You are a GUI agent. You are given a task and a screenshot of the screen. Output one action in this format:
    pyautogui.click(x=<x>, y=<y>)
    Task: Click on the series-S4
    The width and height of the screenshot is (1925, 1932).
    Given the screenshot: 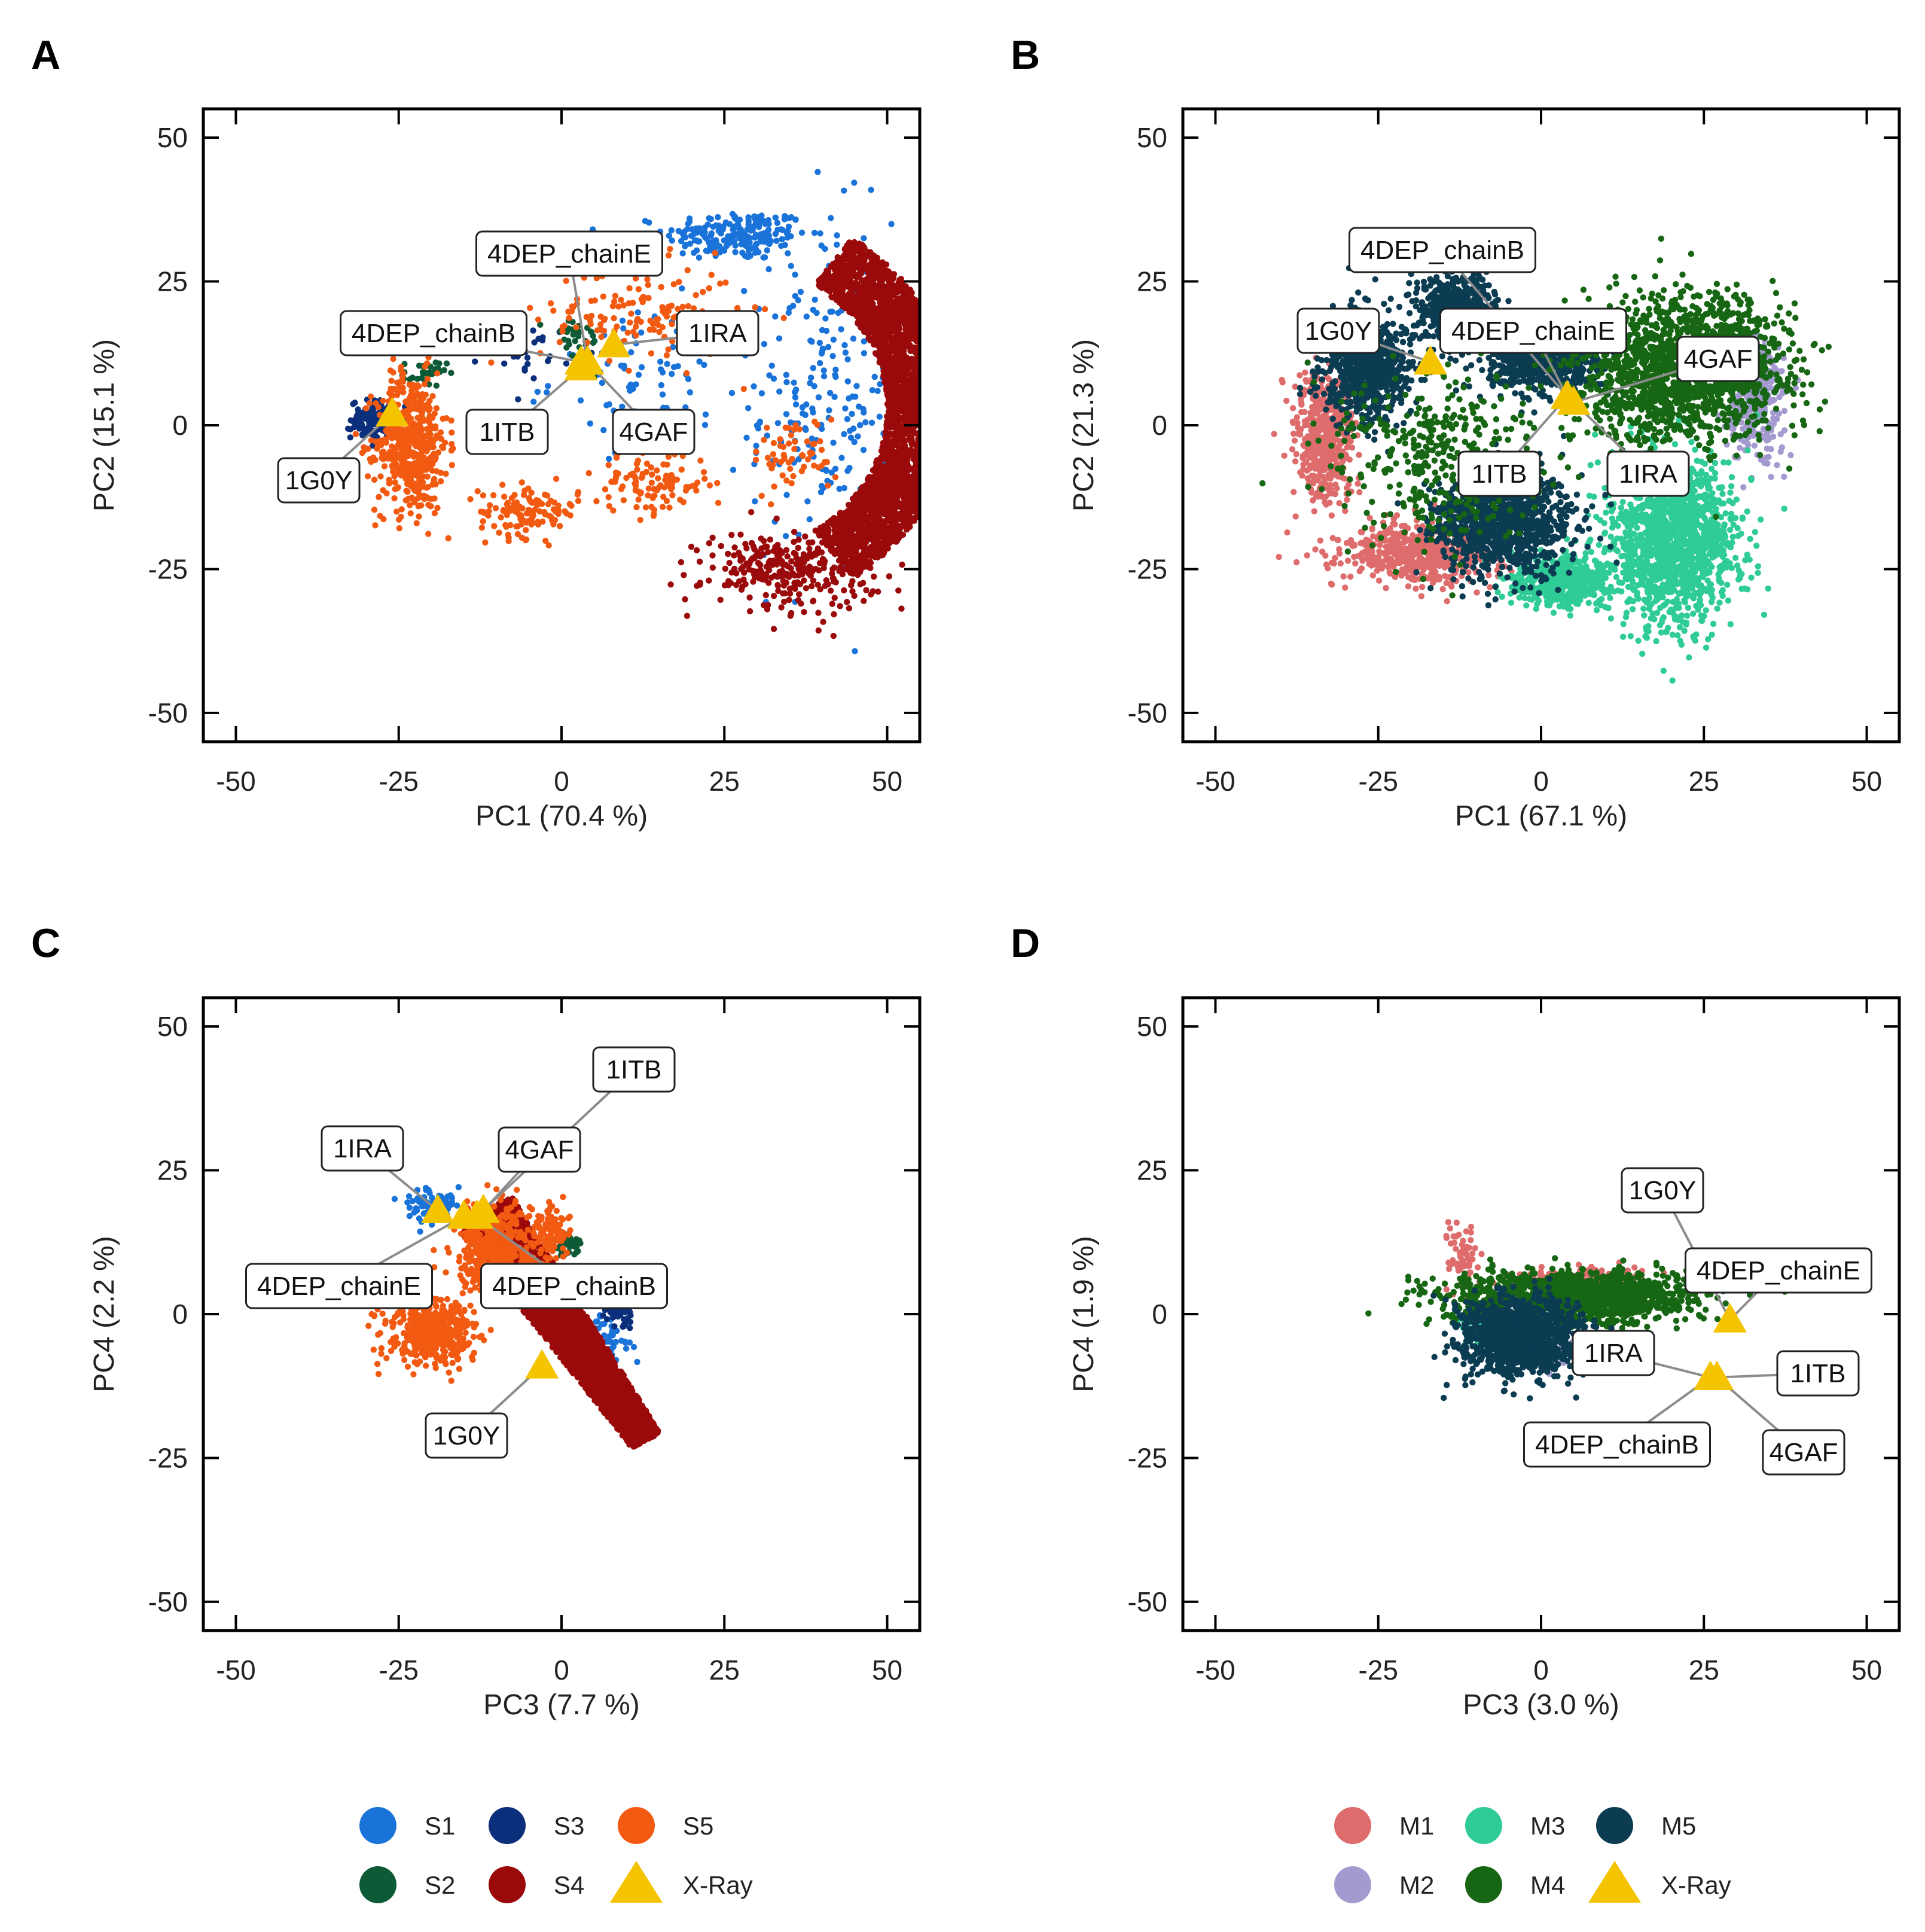 What is the action you would take?
    pyautogui.click(x=793, y=439)
    